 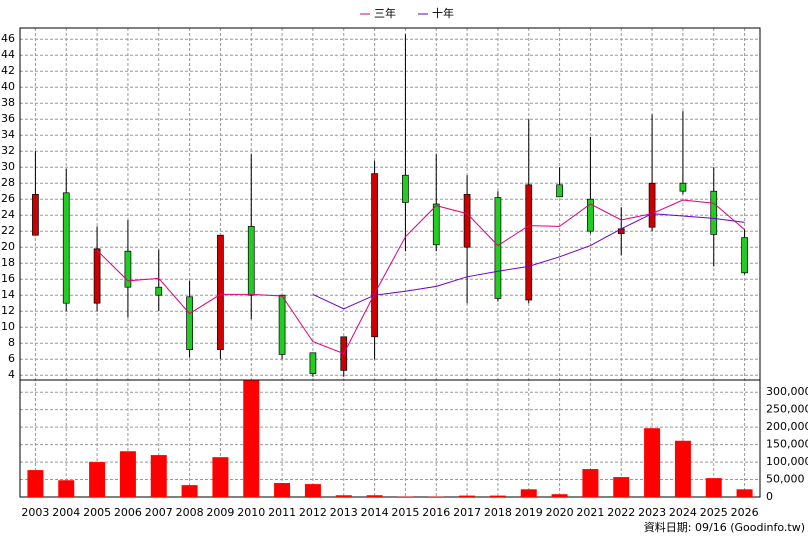 What do you see at coordinates (529, 512) in the screenshot?
I see `x-tick-label: 2019` at bounding box center [529, 512].